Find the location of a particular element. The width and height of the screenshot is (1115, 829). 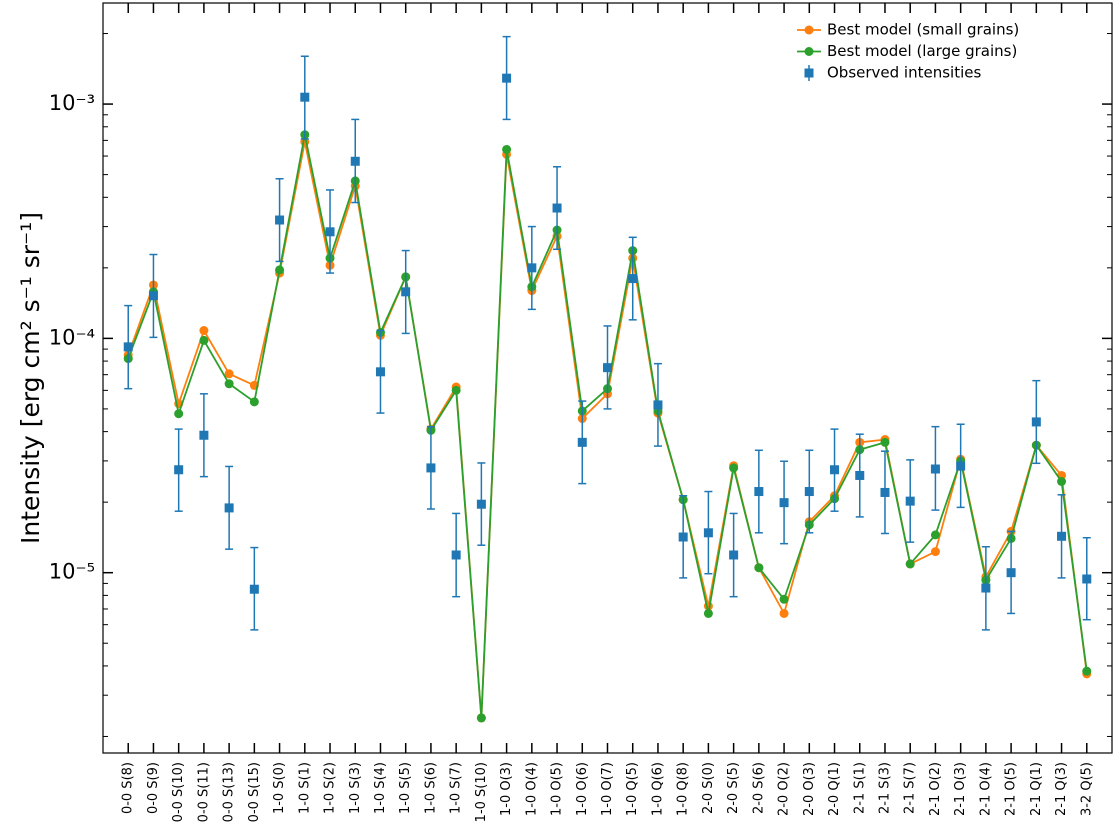

x-tick-label: 2-0 Q(1) is located at coordinates (834, 789).